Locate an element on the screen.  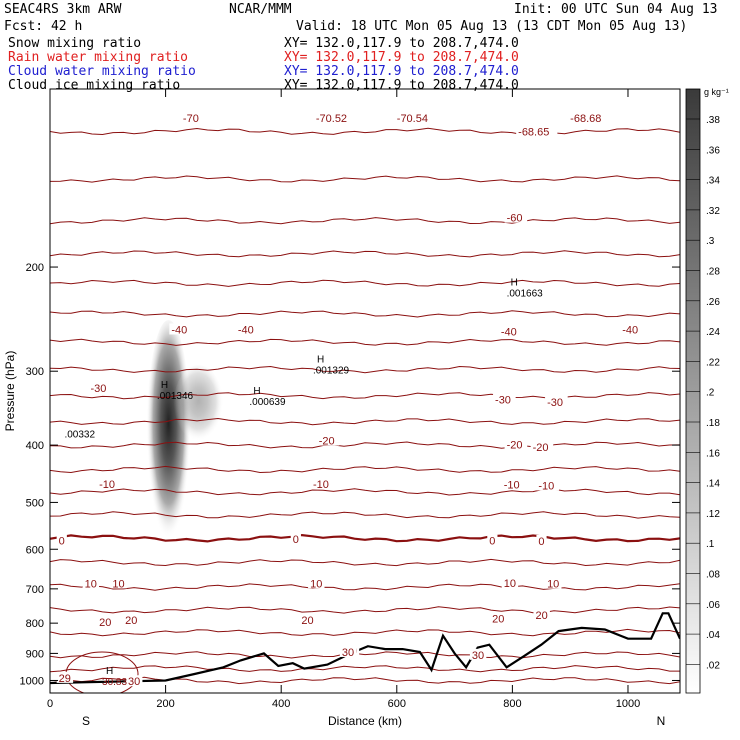
colorbar-label: .3 is located at coordinates (710, 241).